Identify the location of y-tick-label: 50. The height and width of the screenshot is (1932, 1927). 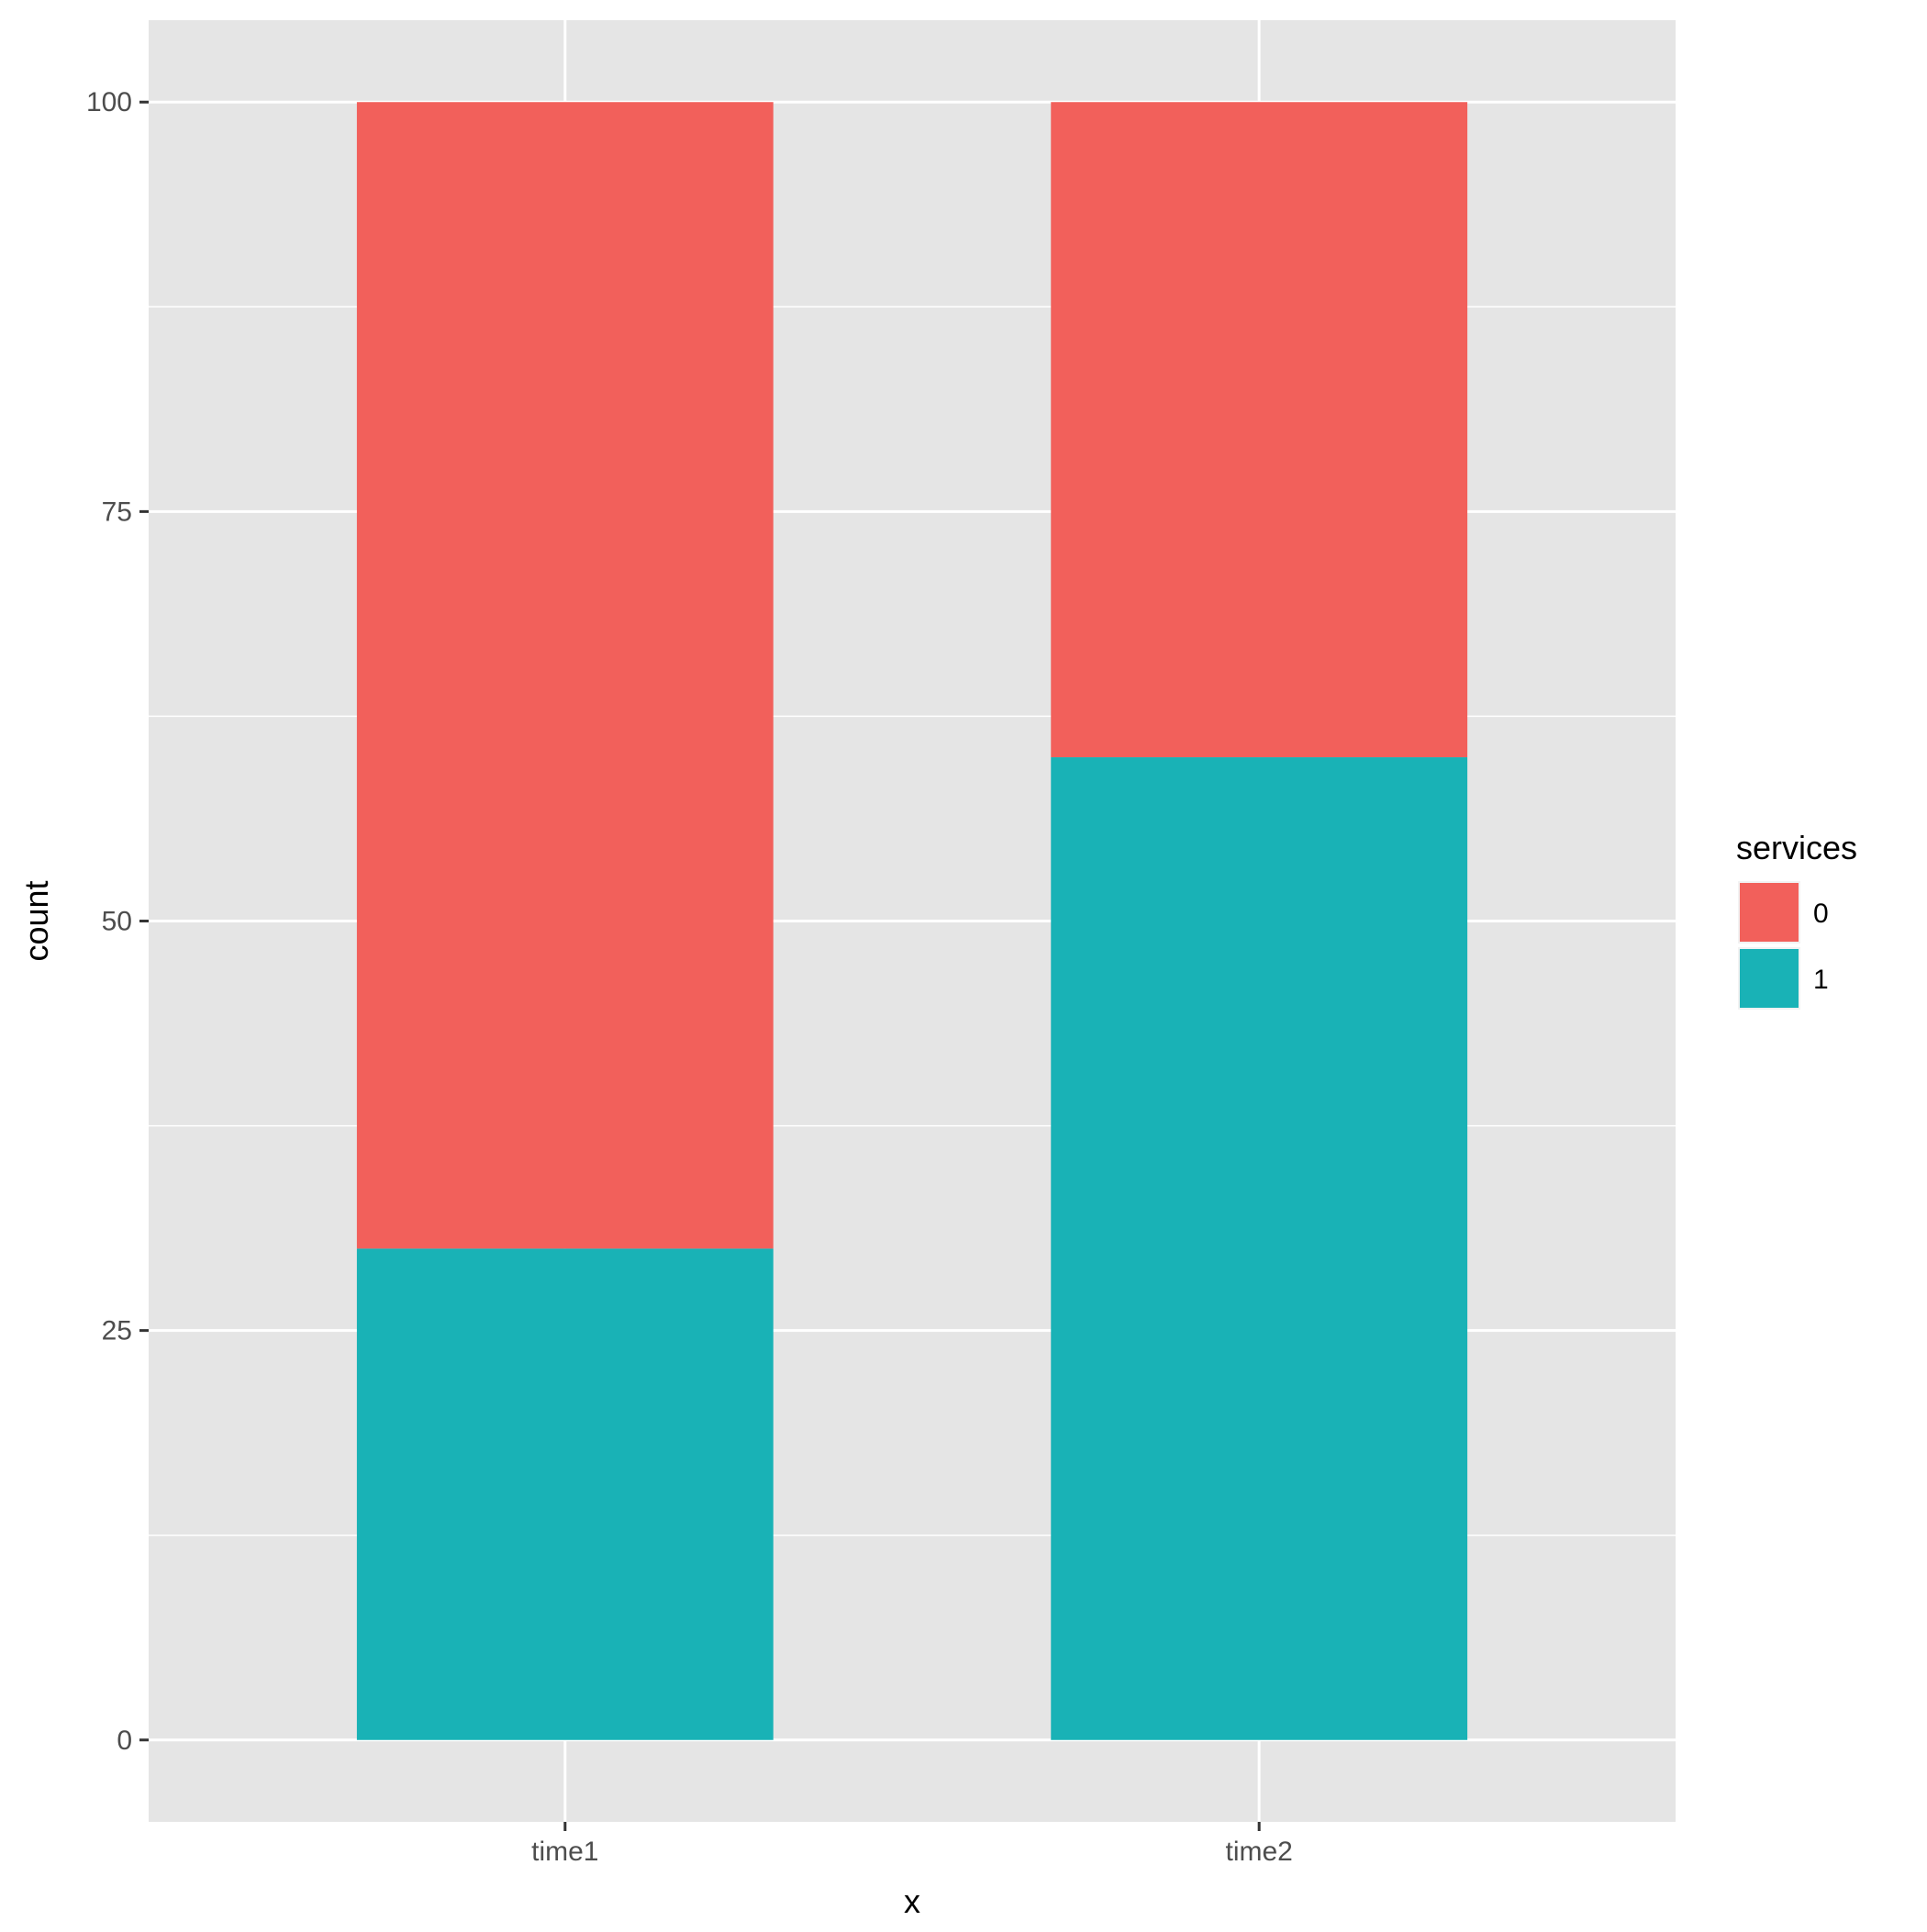
(117, 922).